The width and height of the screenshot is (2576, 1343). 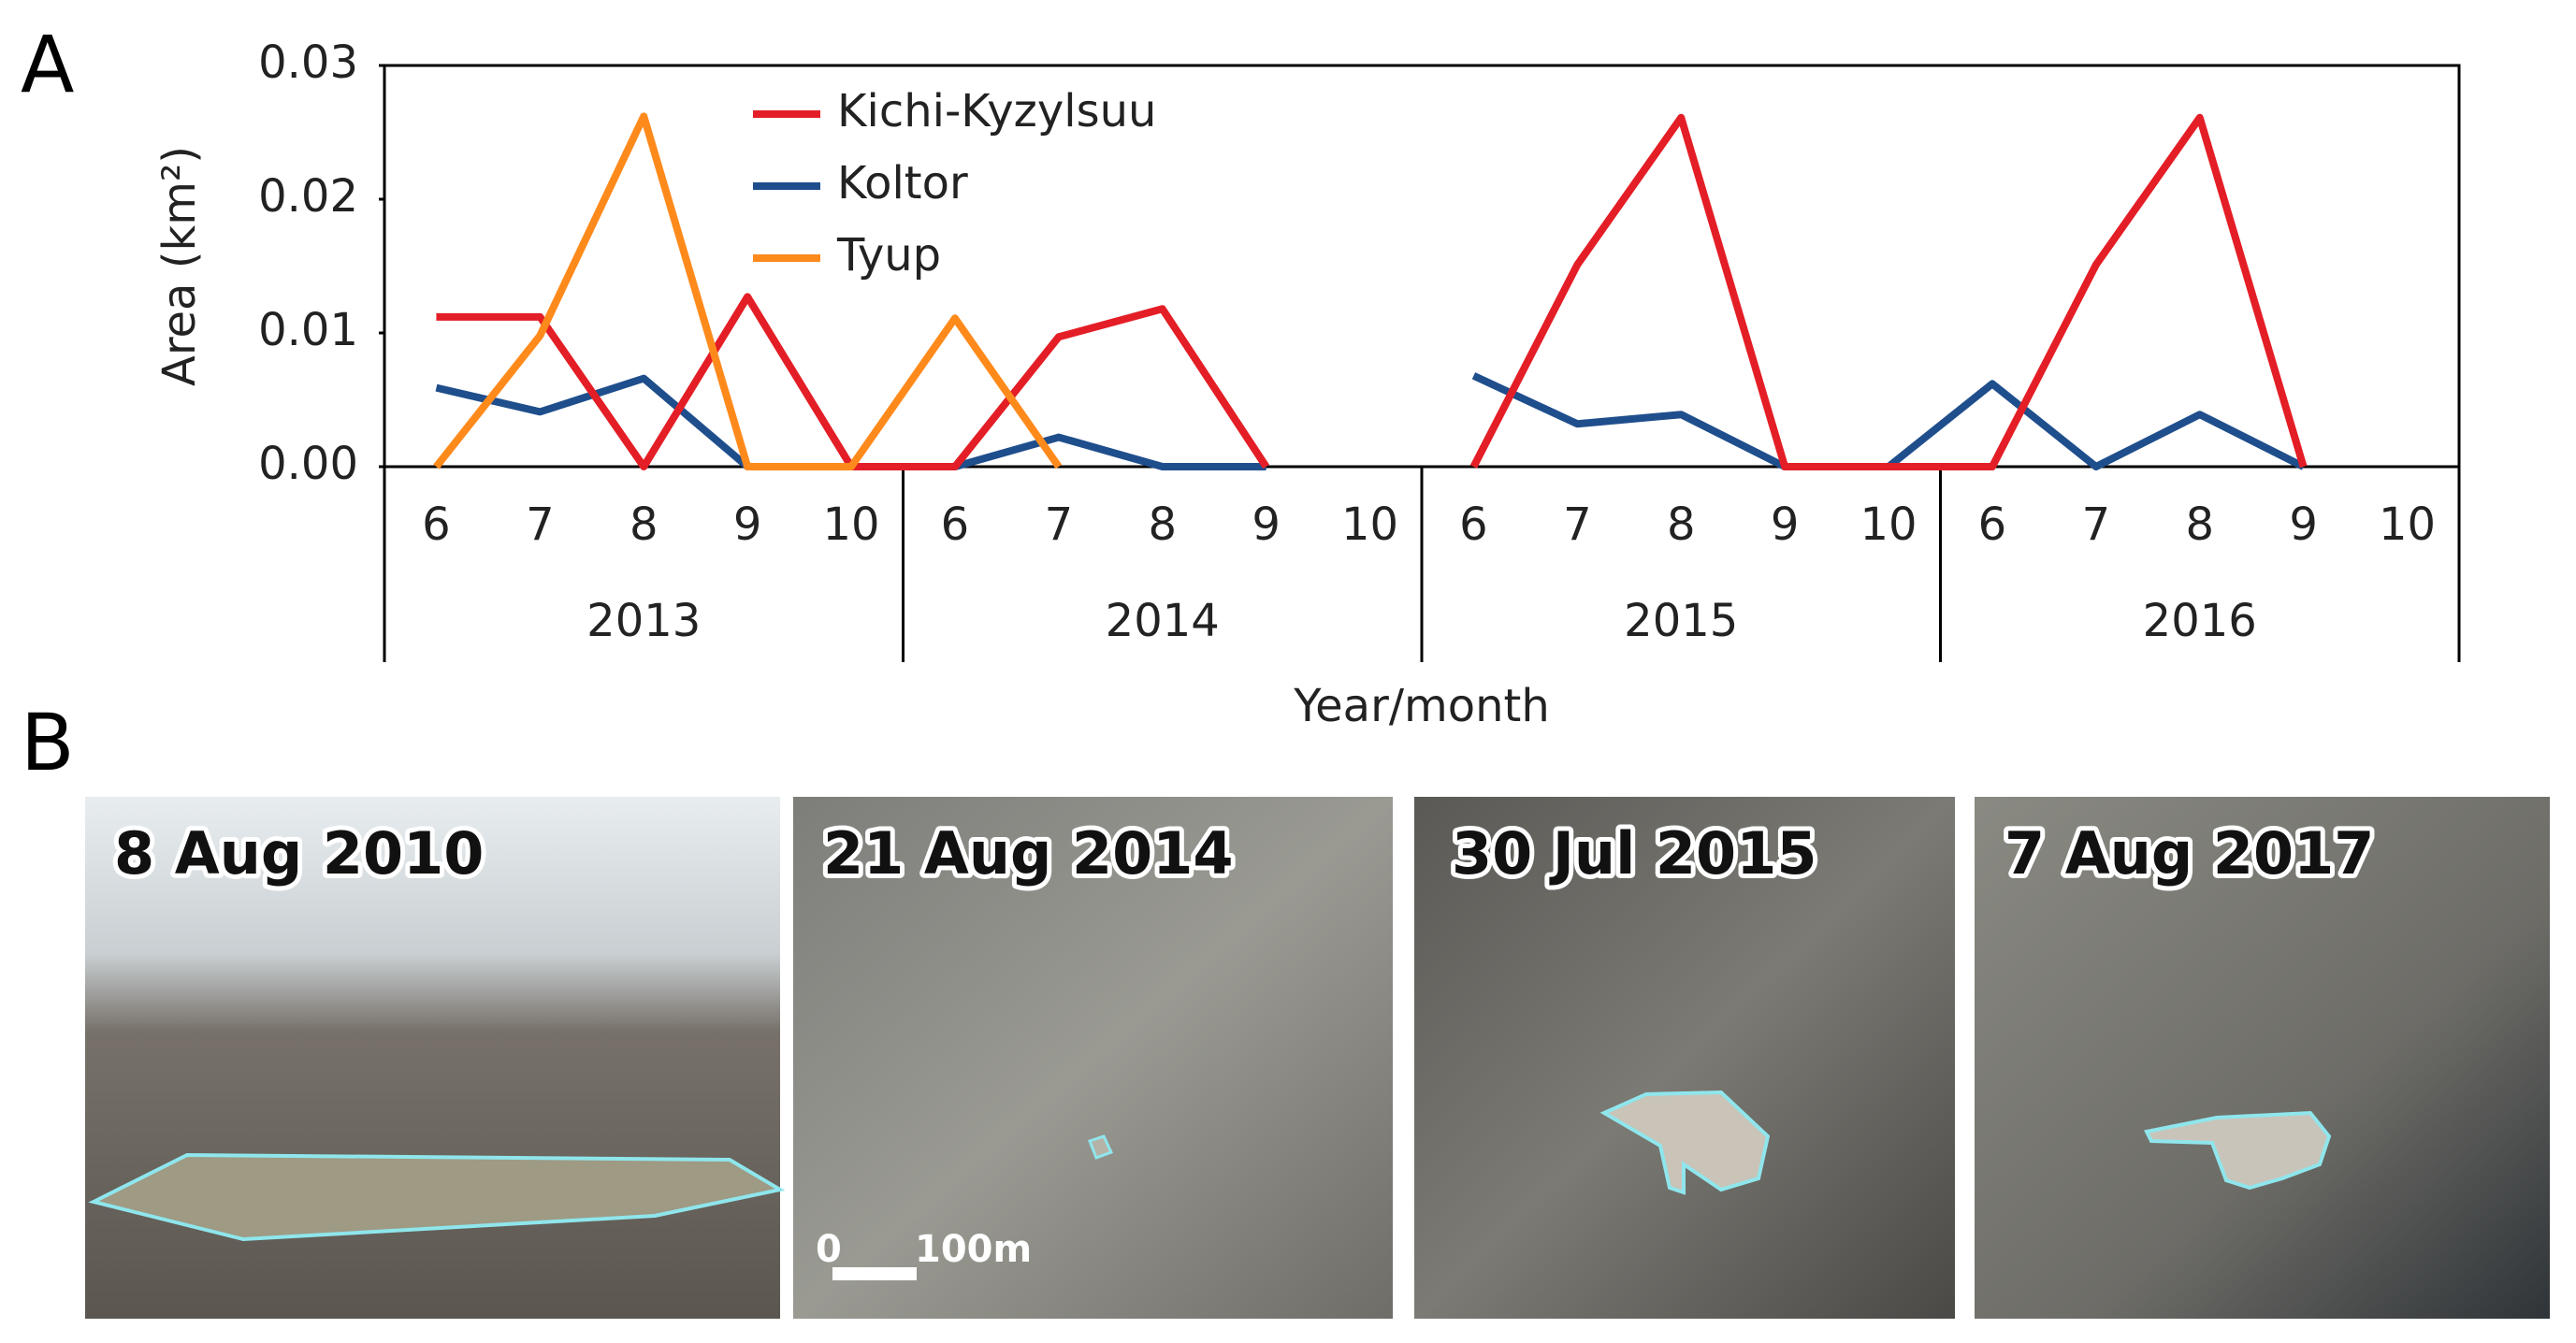 I want to click on panel-label: A, so click(x=47, y=64).